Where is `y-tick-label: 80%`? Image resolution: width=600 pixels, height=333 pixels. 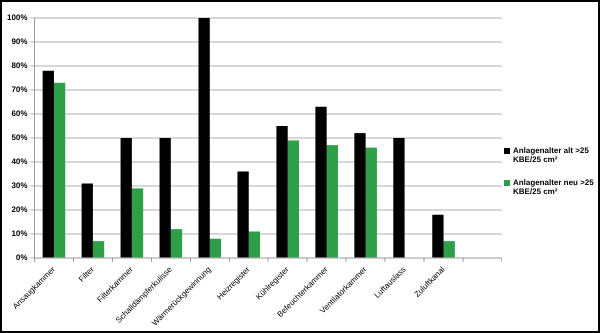 y-tick-label: 80% is located at coordinates (19, 65).